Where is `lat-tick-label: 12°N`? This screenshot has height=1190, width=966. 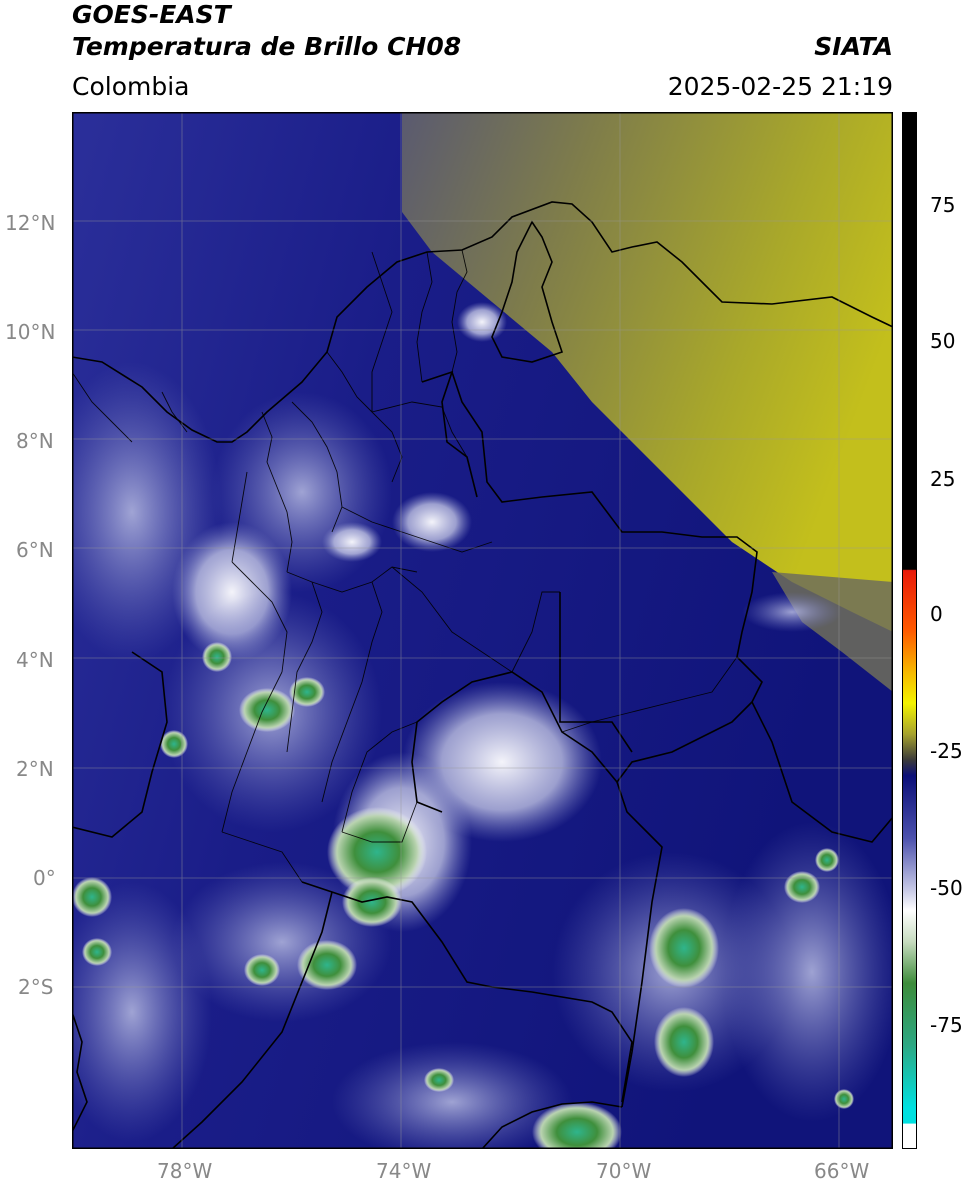
lat-tick-label: 12°N is located at coordinates (30, 223).